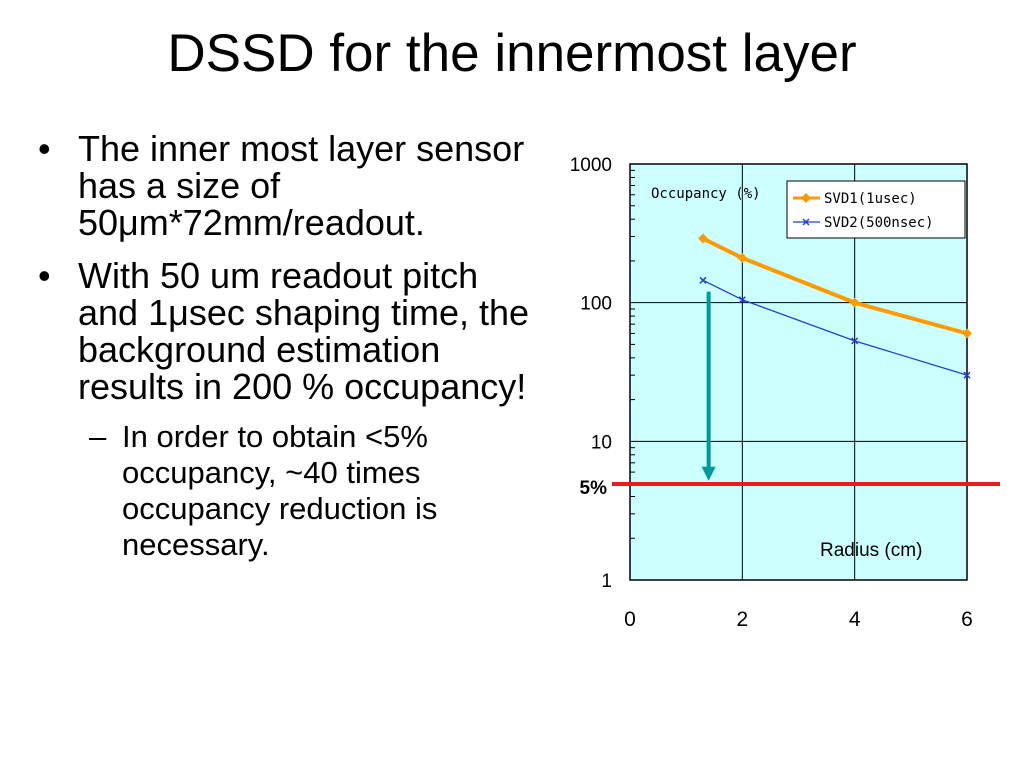  I want to click on y-tick-label: 1000, so click(591, 165).